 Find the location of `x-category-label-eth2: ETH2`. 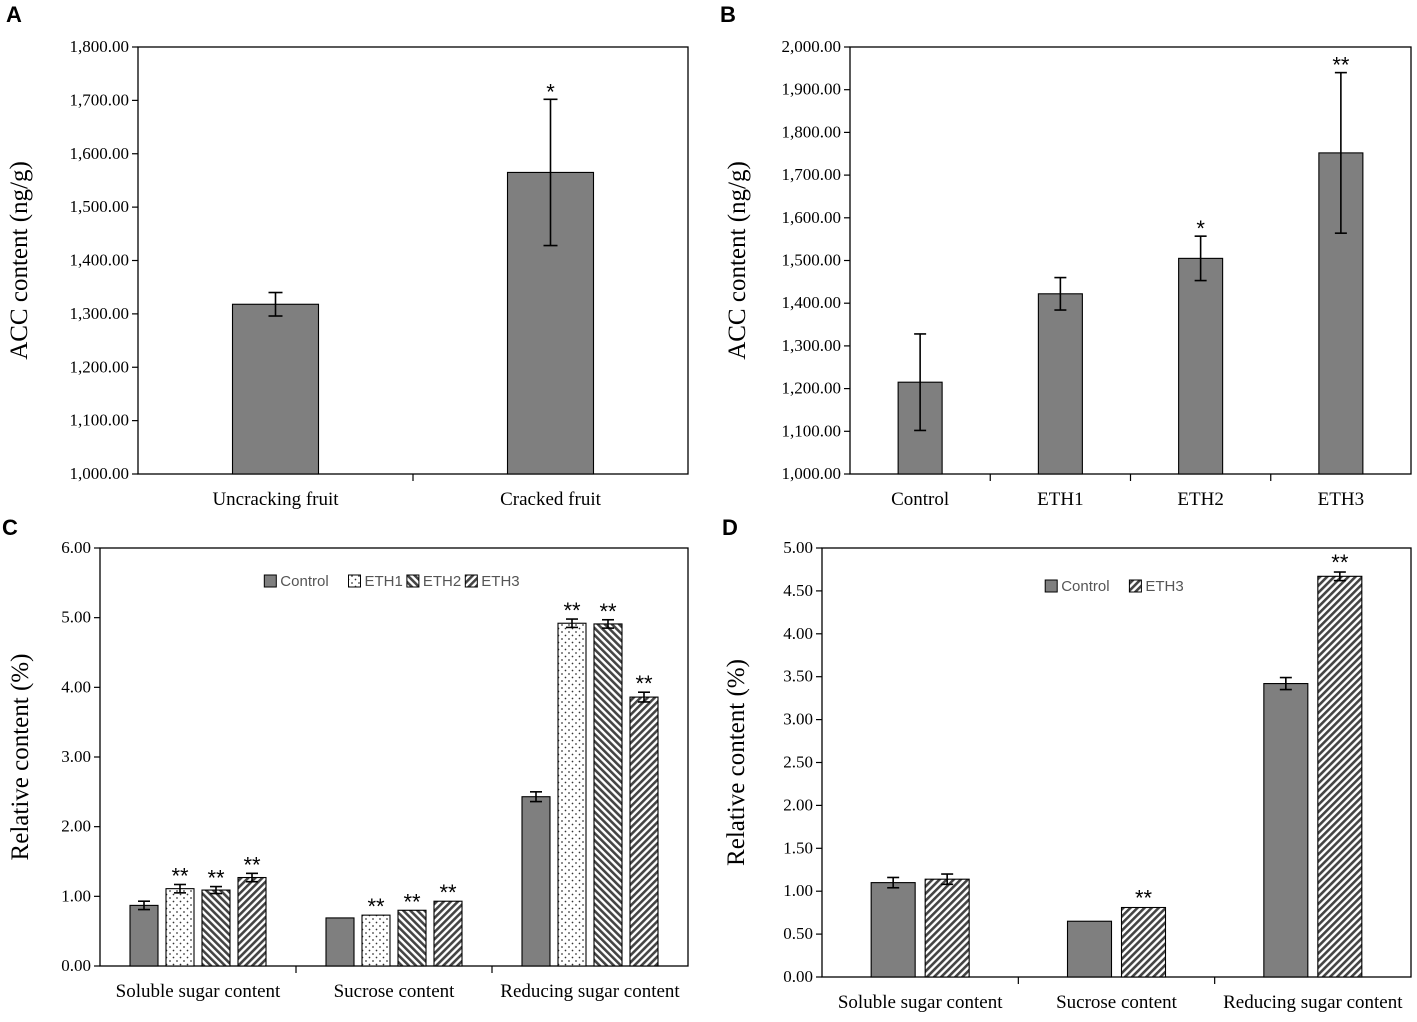

x-category-label-eth2: ETH2 is located at coordinates (1200, 499).